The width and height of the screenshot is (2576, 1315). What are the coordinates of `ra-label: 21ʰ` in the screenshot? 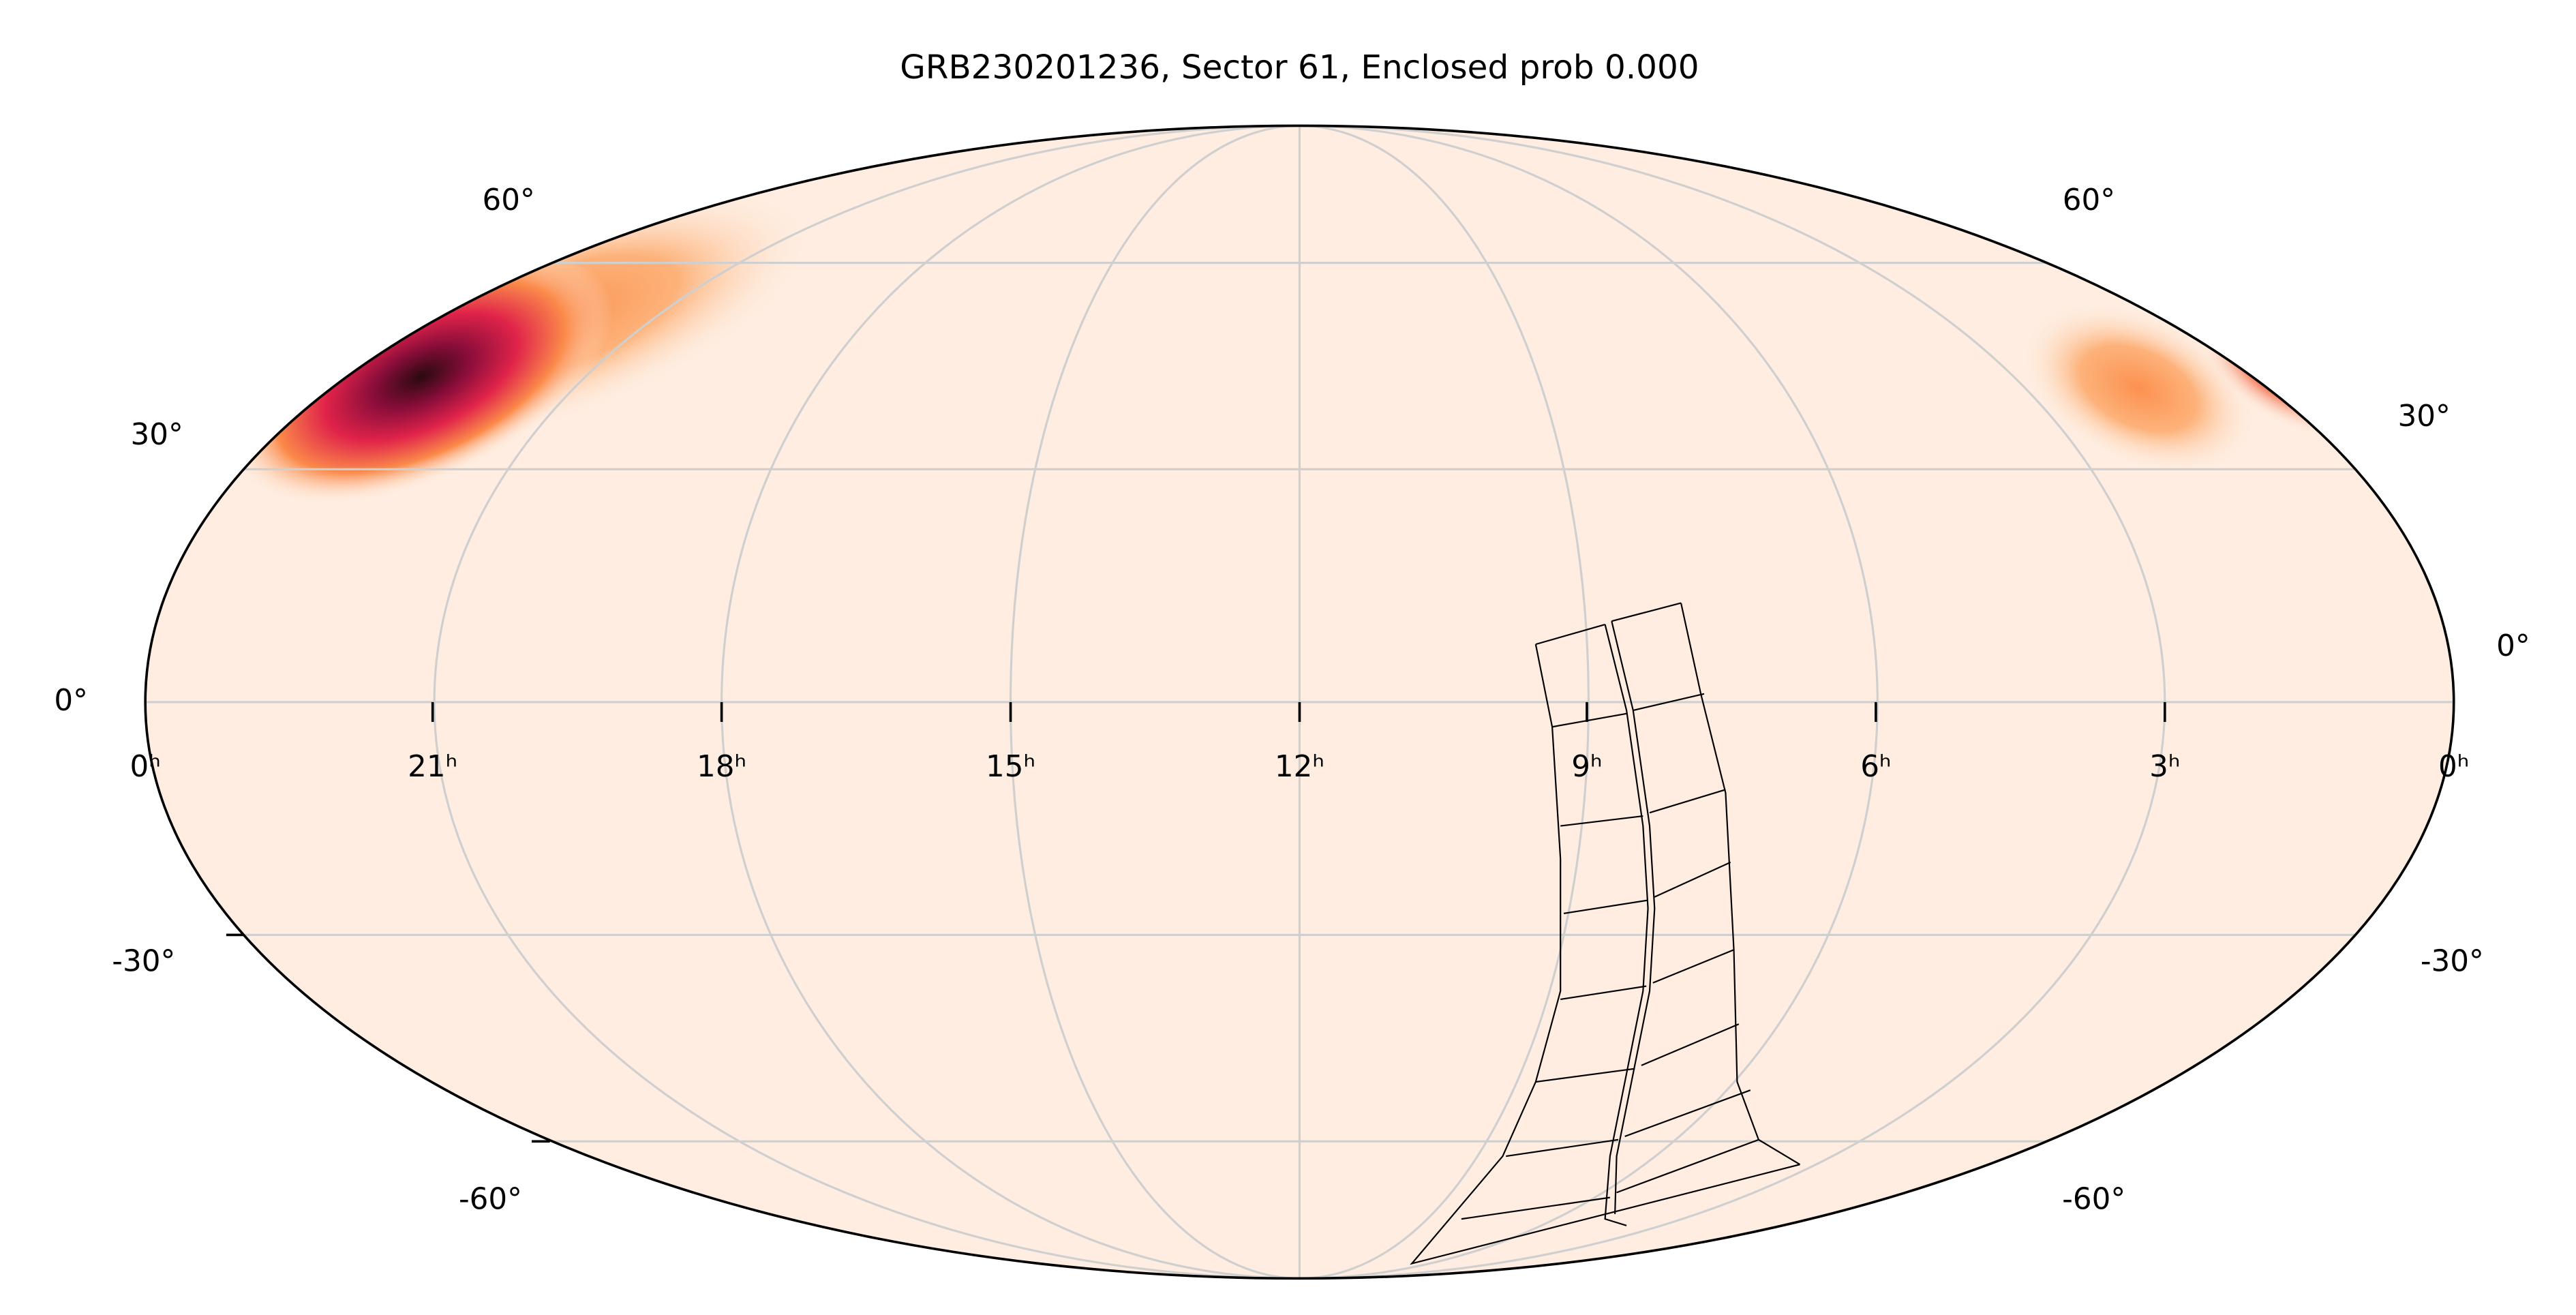 It's located at (432, 767).